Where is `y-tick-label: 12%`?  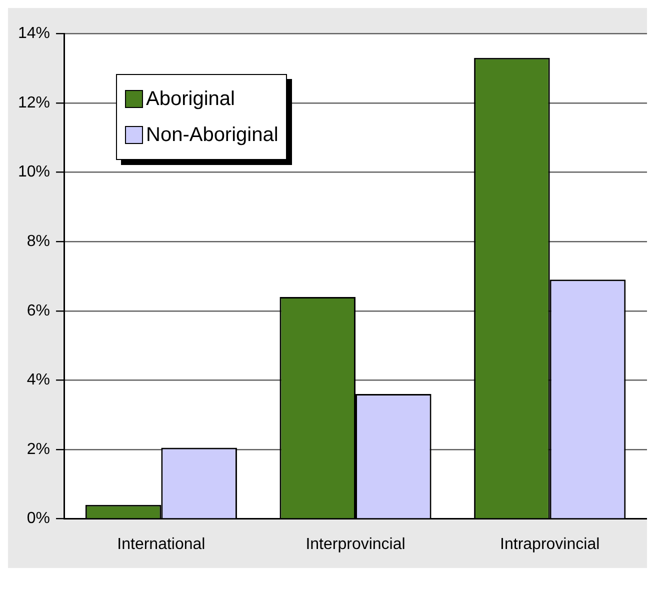
y-tick-label: 12% is located at coordinates (34, 103).